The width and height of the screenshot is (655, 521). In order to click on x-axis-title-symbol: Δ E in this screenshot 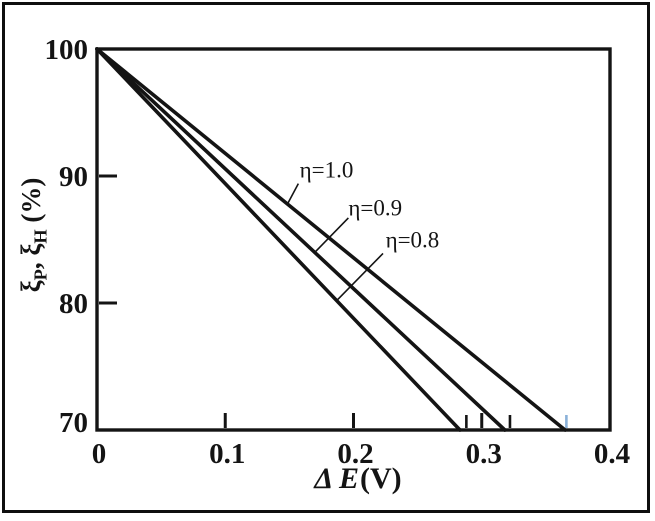, I will do `click(336, 478)`.